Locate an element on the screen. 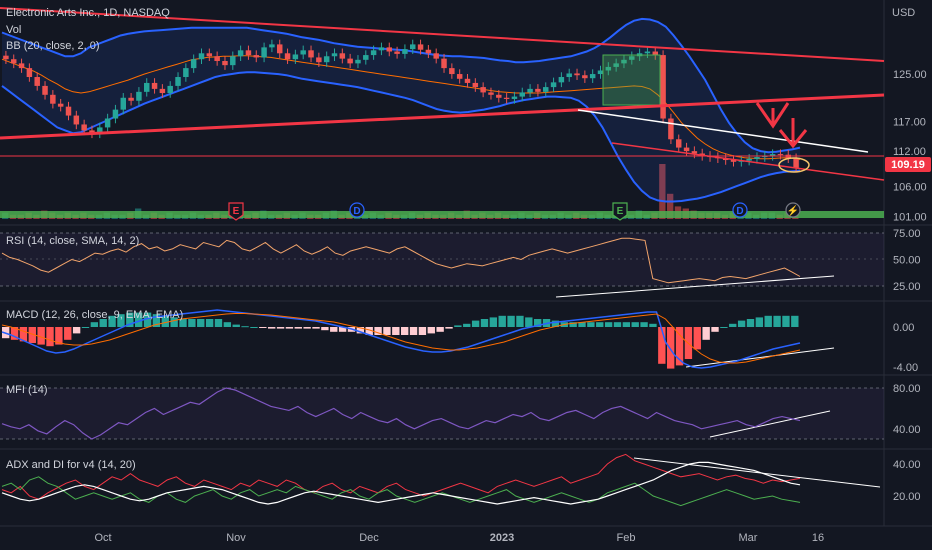  volume-ma-band is located at coordinates (442, 214).